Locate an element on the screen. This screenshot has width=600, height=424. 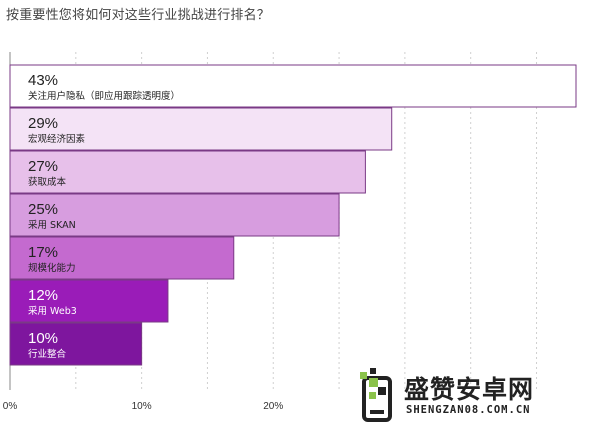
bar-group: 29%宏观经济因素 is located at coordinates (201, 129).